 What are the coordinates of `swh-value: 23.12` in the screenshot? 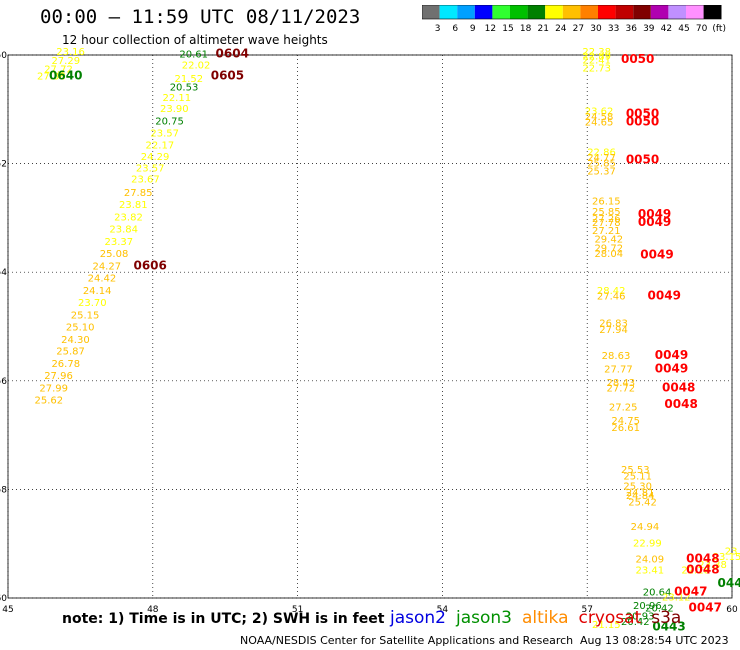 It's located at (676, 598).